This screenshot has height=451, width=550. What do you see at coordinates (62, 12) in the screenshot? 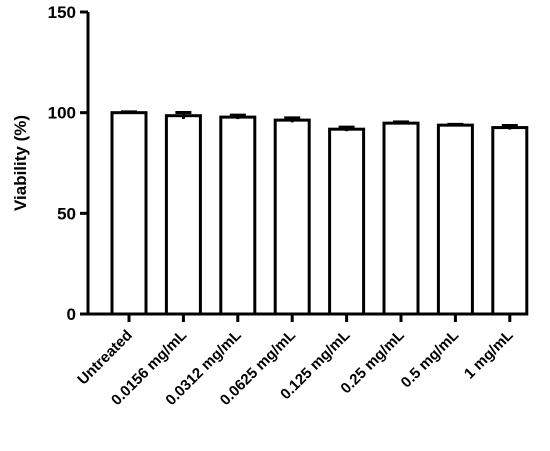
I see `y-tick-label: 150` at bounding box center [62, 12].